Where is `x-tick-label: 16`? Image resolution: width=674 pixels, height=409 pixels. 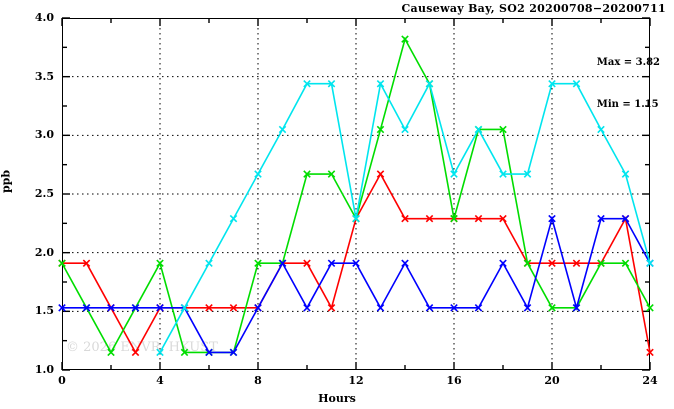
x-tick-label: 16 is located at coordinates (454, 380).